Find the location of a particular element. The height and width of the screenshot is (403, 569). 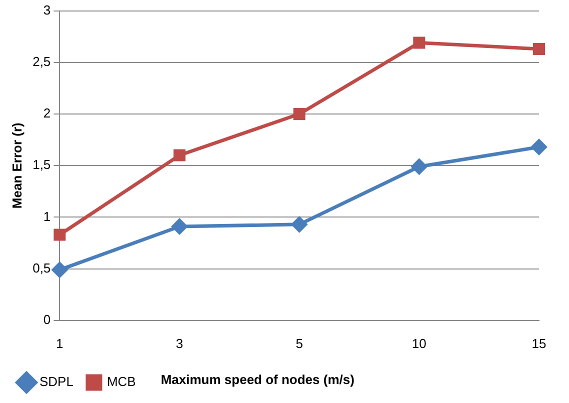

x-tick-label: 10 is located at coordinates (419, 343).